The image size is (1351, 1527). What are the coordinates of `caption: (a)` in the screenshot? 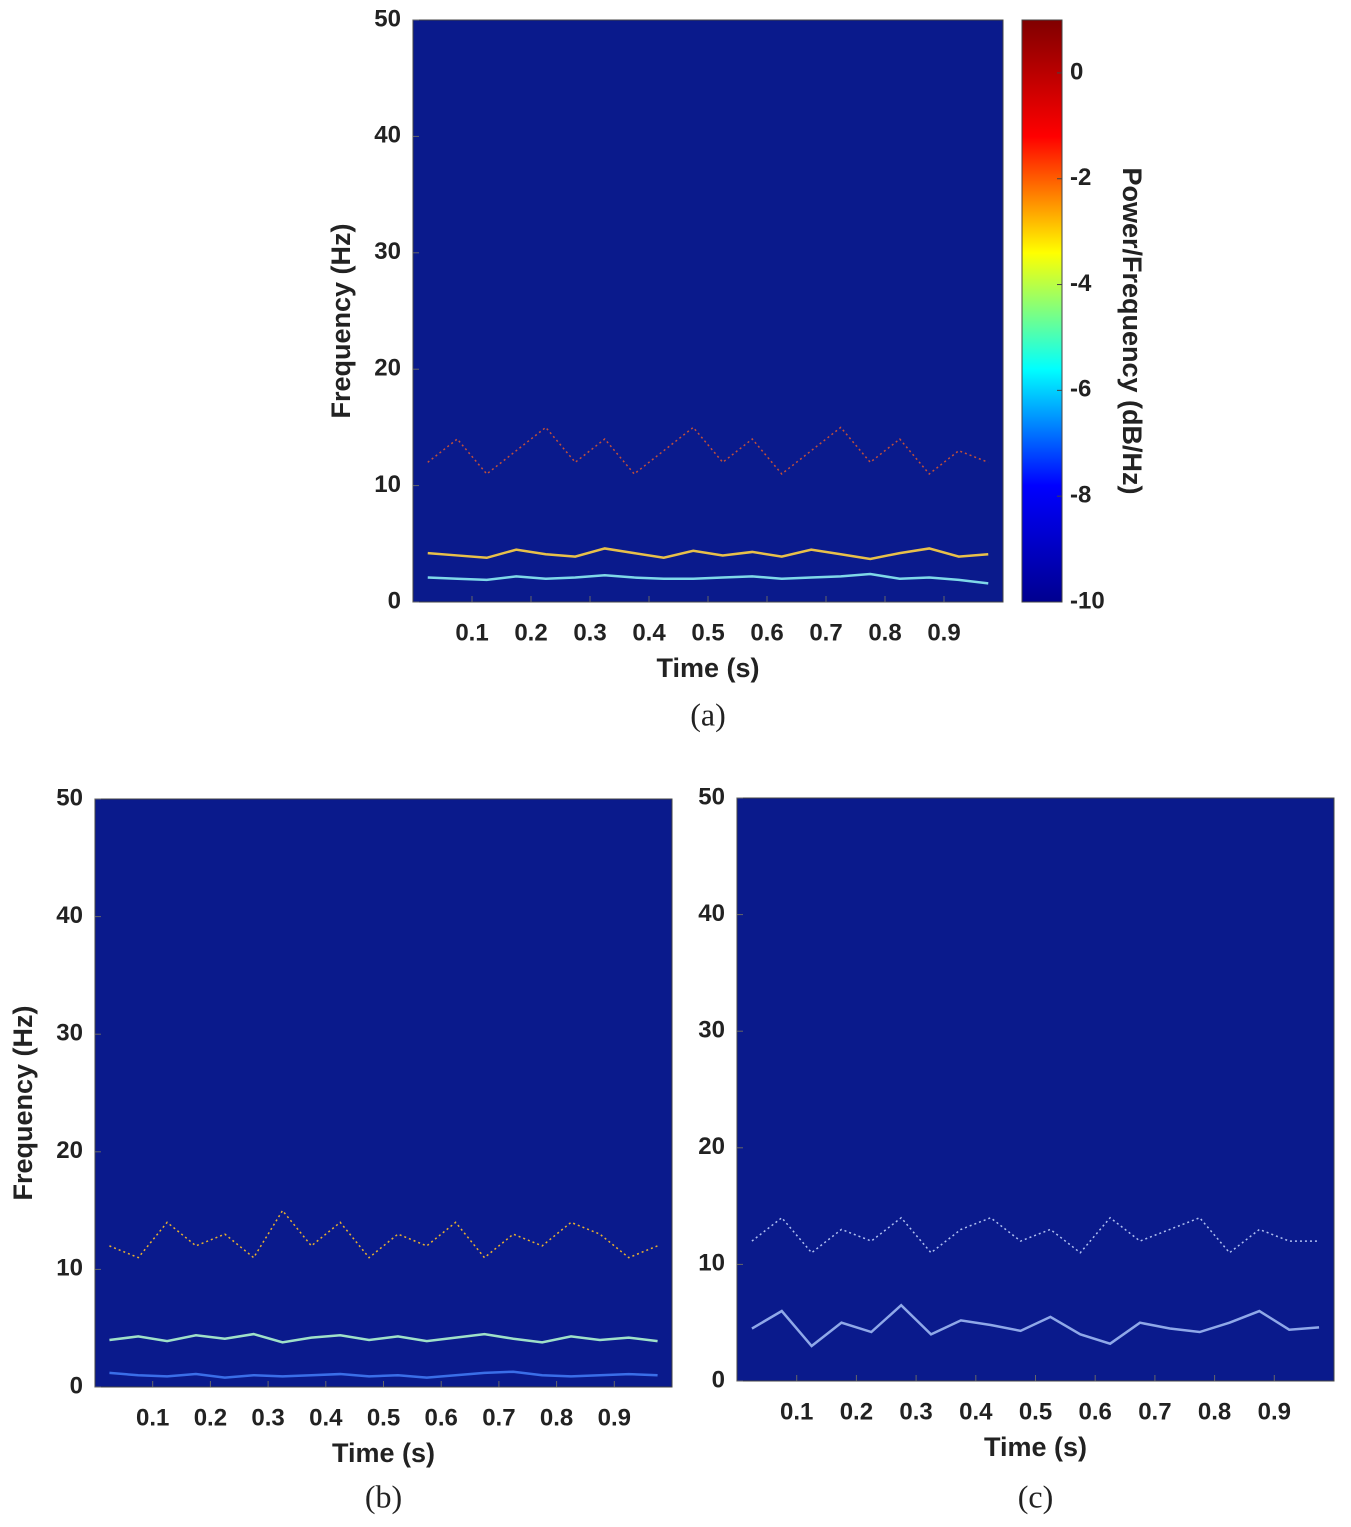 It's located at (708, 714).